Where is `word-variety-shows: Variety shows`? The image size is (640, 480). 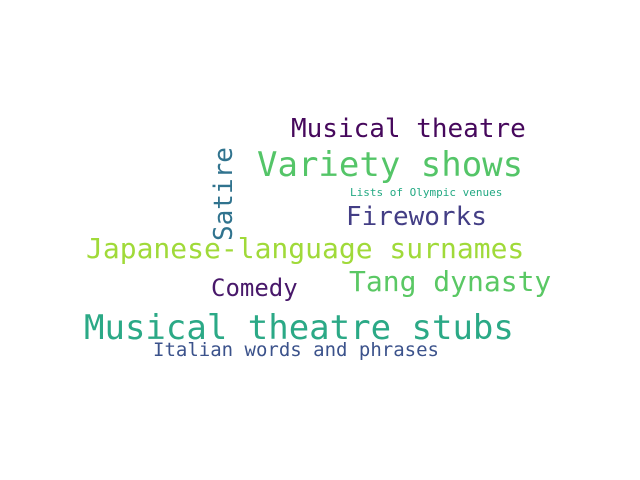 word-variety-shows: Variety shows is located at coordinates (390, 165).